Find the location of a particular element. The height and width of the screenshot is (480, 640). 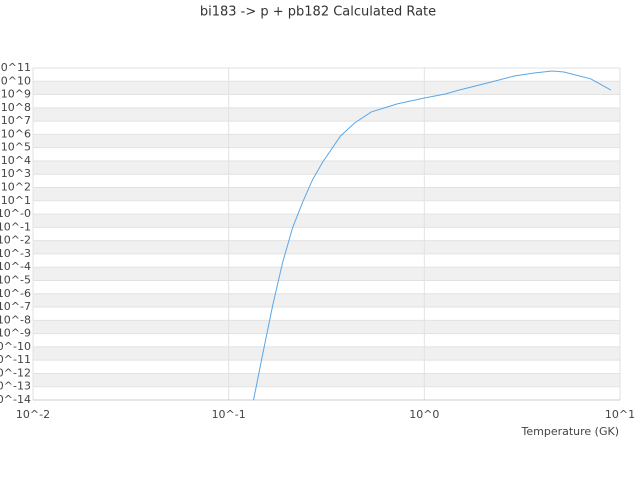

y-tick-label: 10^-13 is located at coordinates (15, 386).